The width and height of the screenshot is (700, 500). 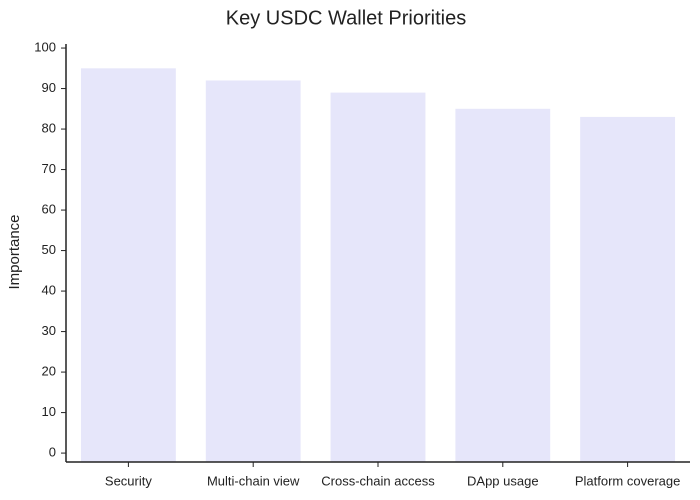 What do you see at coordinates (346, 18) in the screenshot?
I see `chart-title: Key USDC Wallet Priorities` at bounding box center [346, 18].